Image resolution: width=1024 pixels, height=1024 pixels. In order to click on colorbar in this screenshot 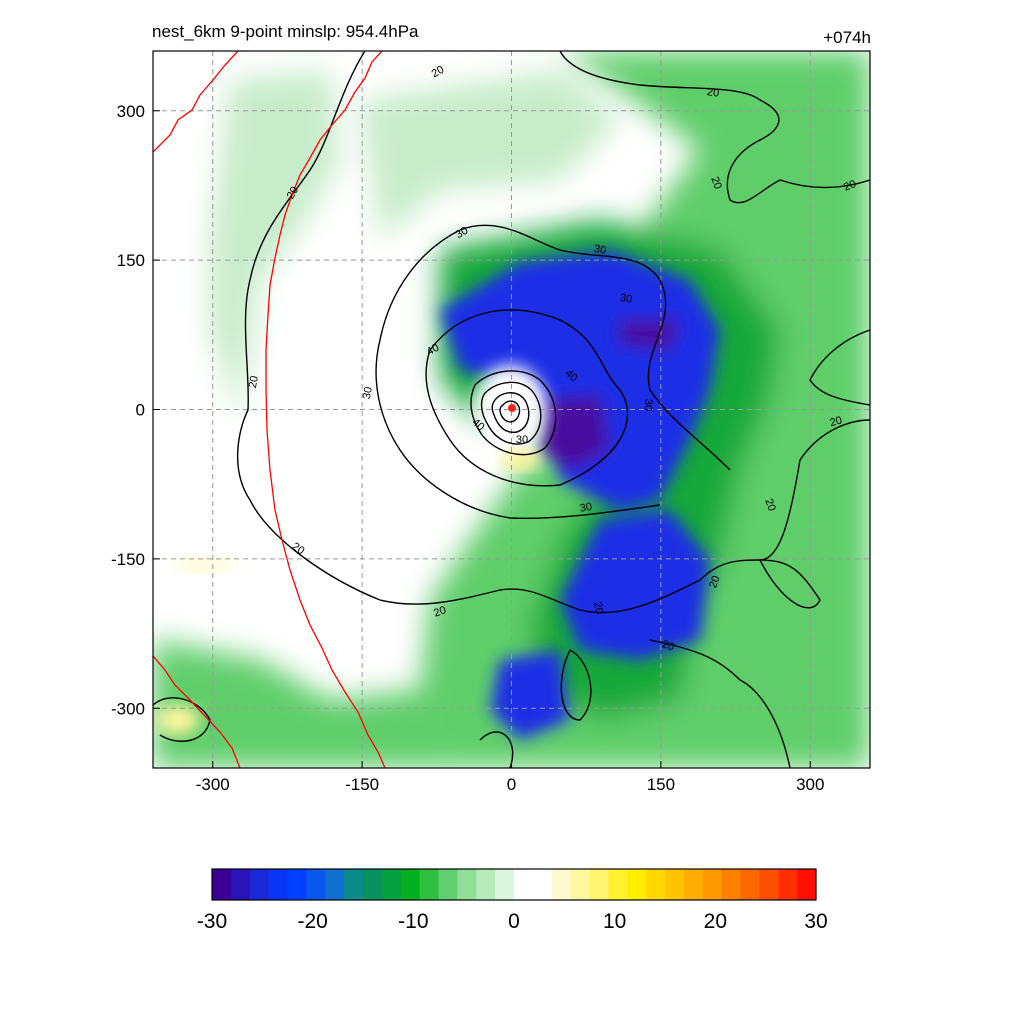, I will do `click(514, 884)`.